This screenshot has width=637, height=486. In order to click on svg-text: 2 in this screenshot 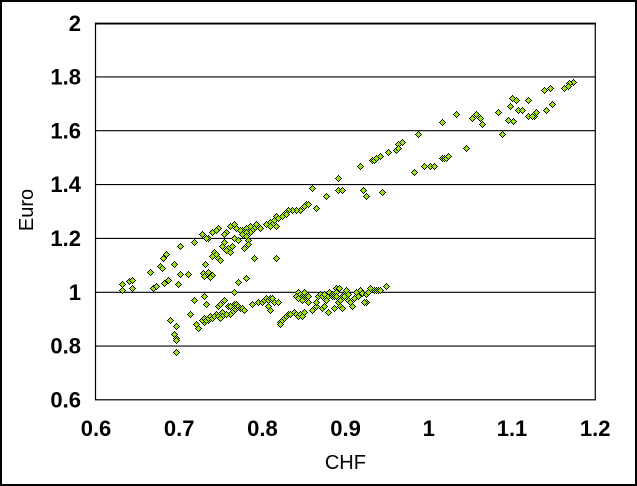, I will do `click(75, 23)`.